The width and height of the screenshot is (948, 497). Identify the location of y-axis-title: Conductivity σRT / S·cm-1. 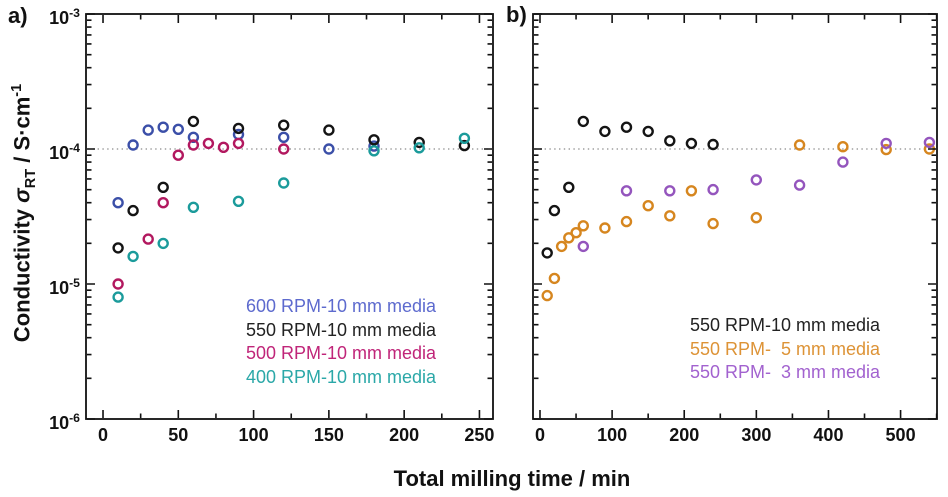
(24, 213).